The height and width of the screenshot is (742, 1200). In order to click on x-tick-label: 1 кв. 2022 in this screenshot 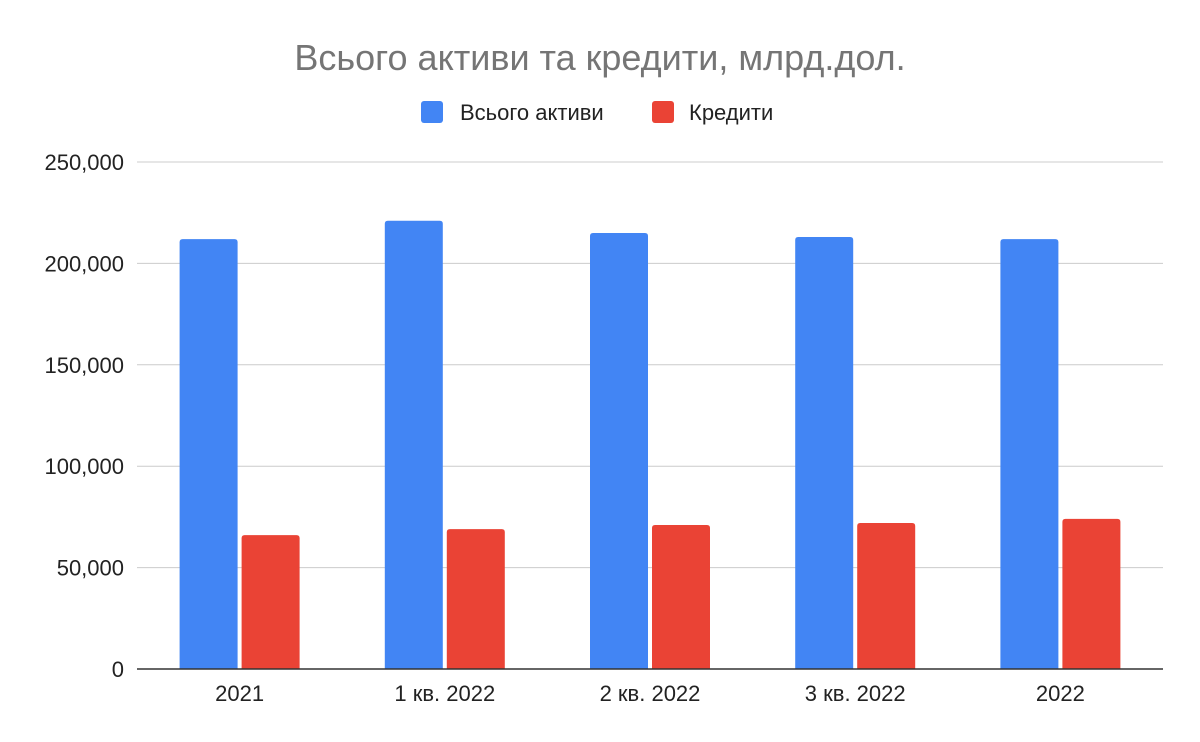, I will do `click(444, 693)`.